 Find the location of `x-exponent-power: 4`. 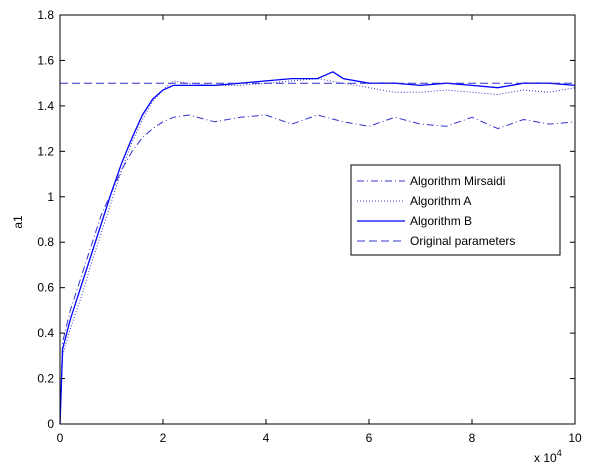

x-exponent-power: 4 is located at coordinates (559, 453).